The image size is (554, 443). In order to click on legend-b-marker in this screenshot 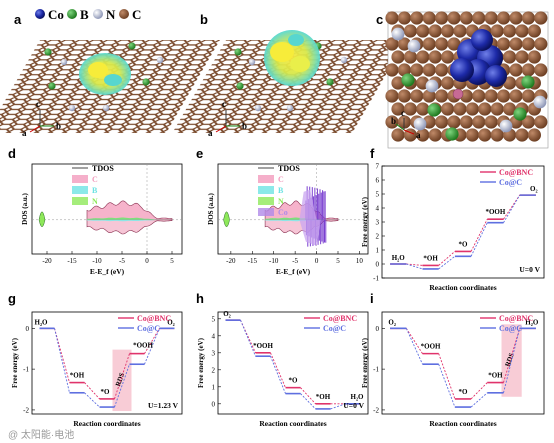, I will do `click(72, 14)`.